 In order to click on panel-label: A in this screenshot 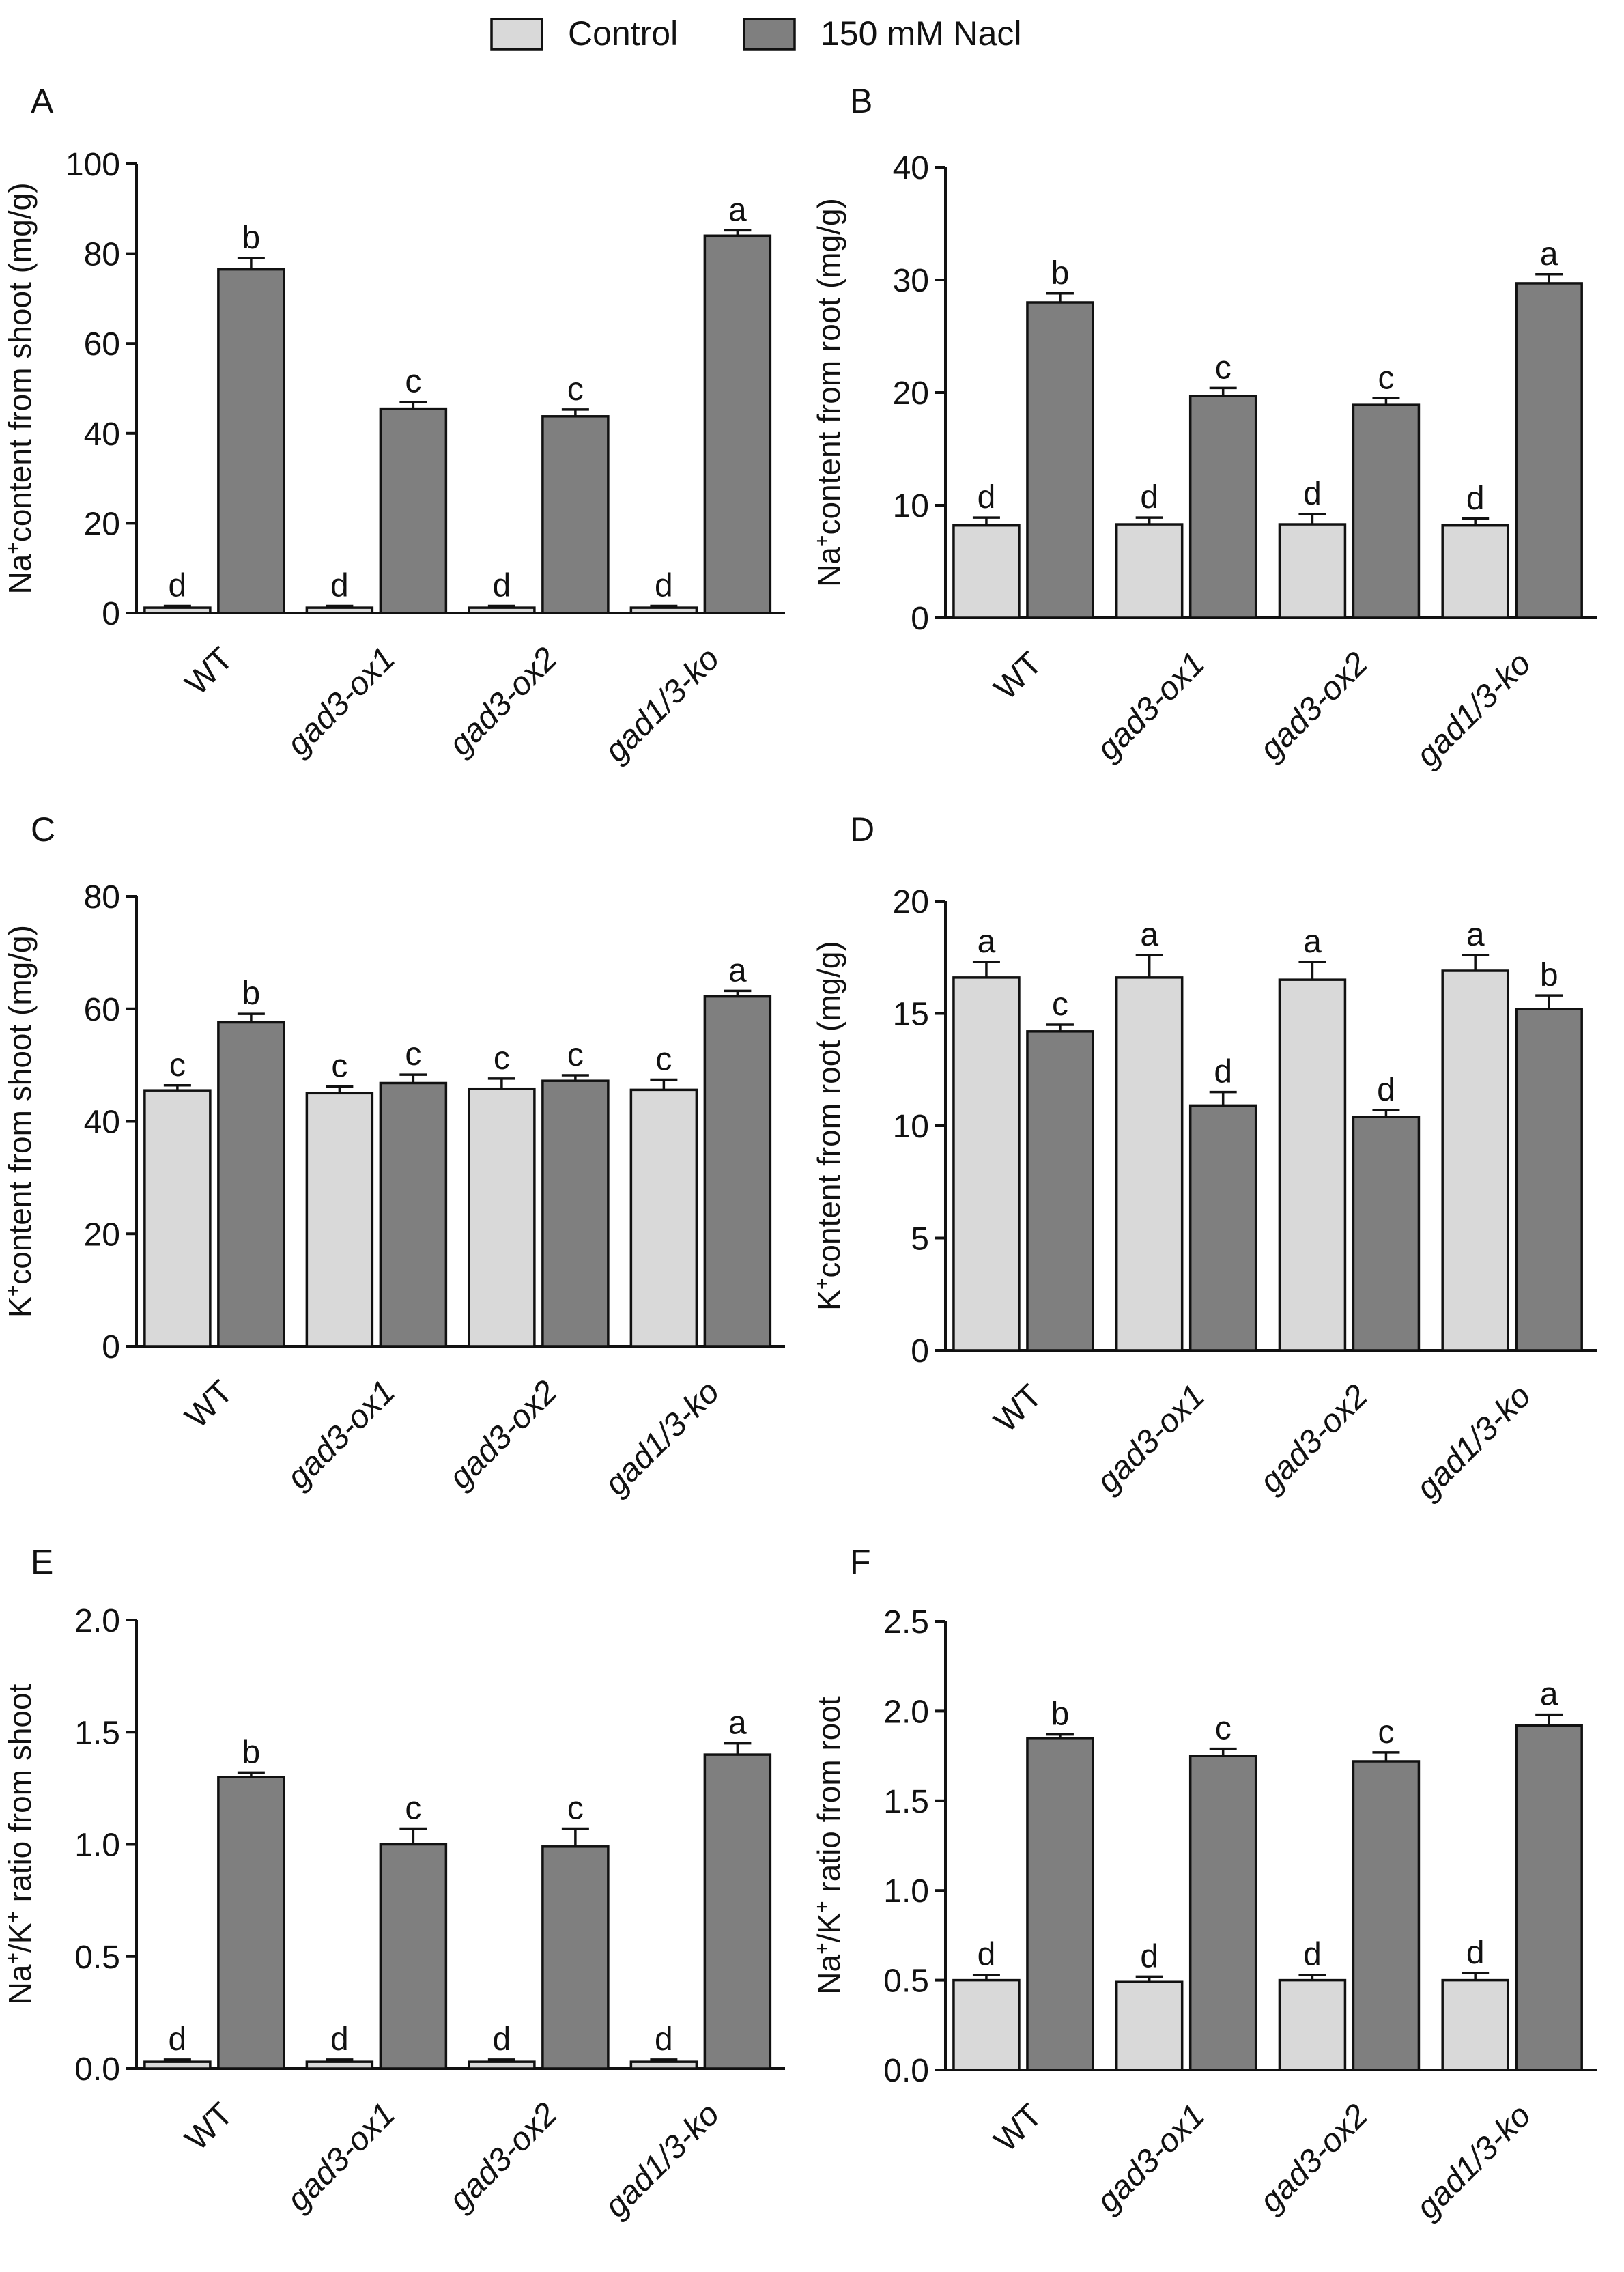, I will do `click(42, 101)`.